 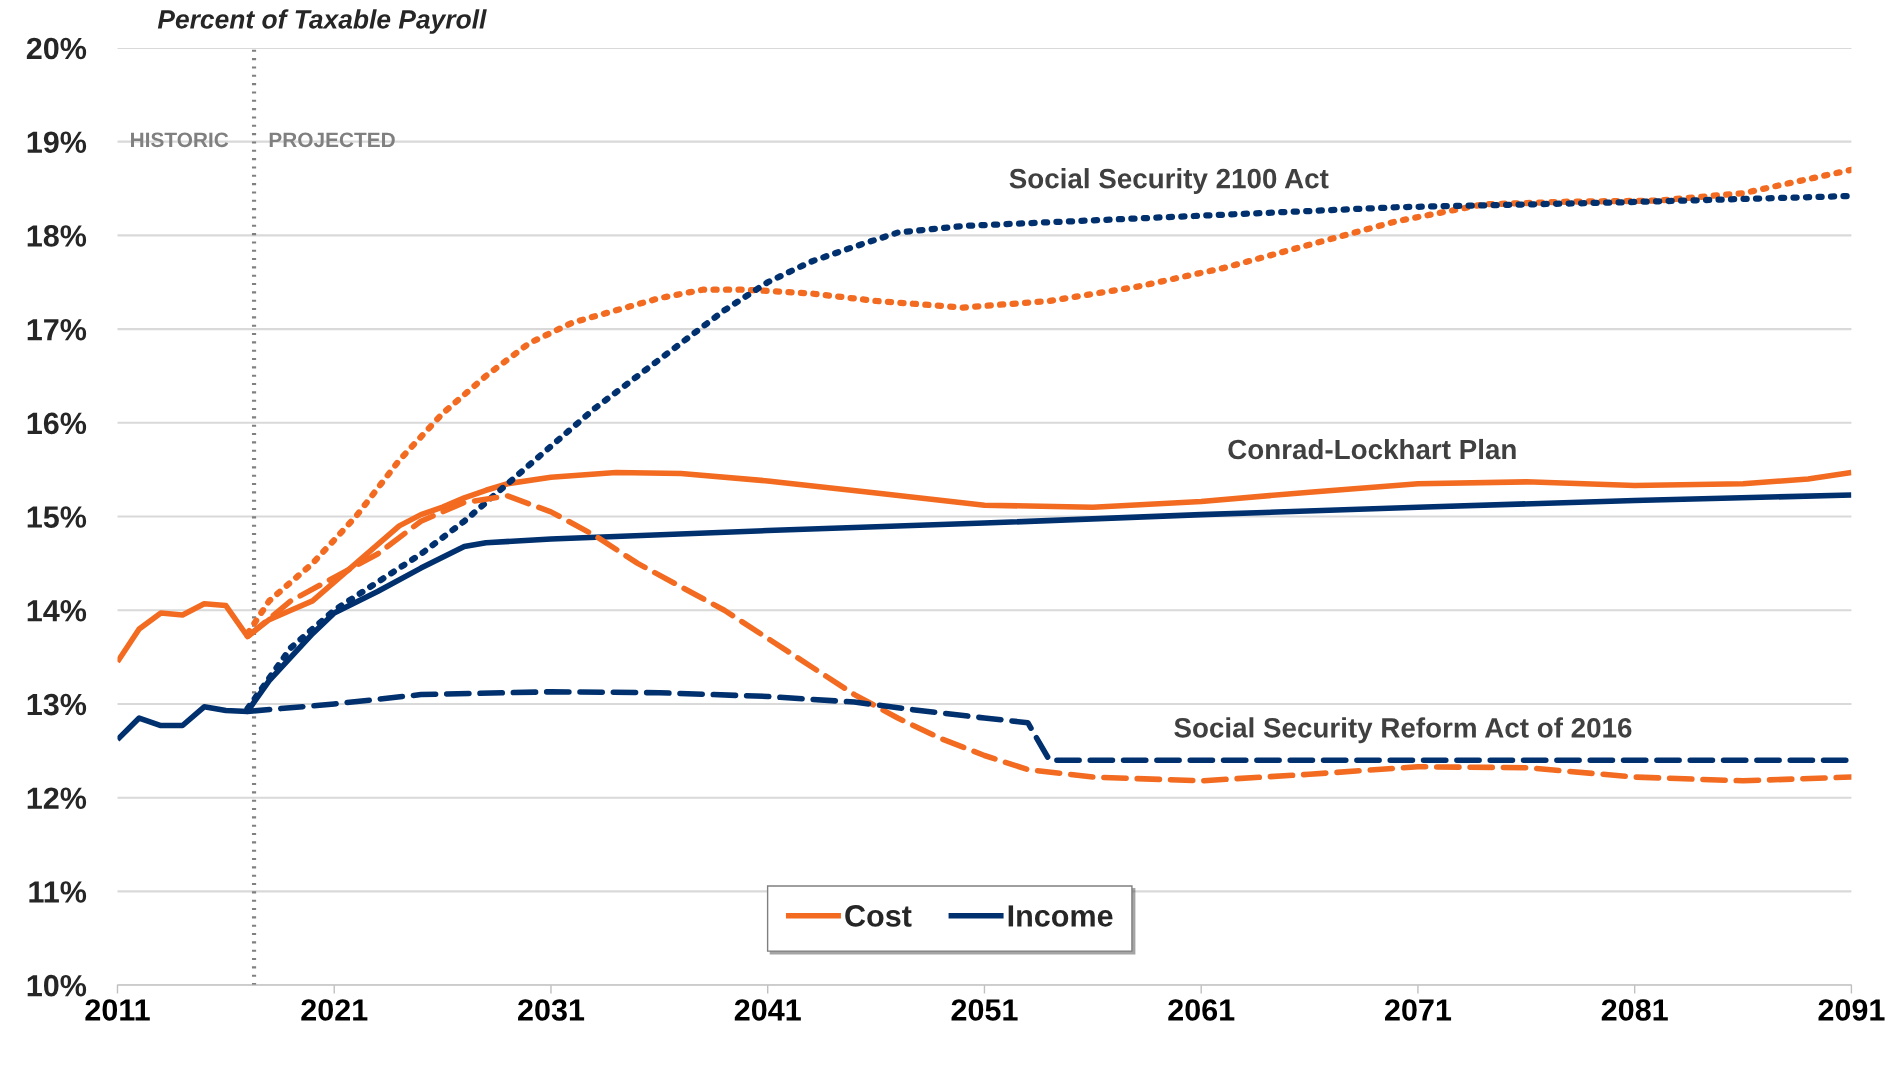 What do you see at coordinates (551, 1010) in the screenshot?
I see `x-tick-label: 2031` at bounding box center [551, 1010].